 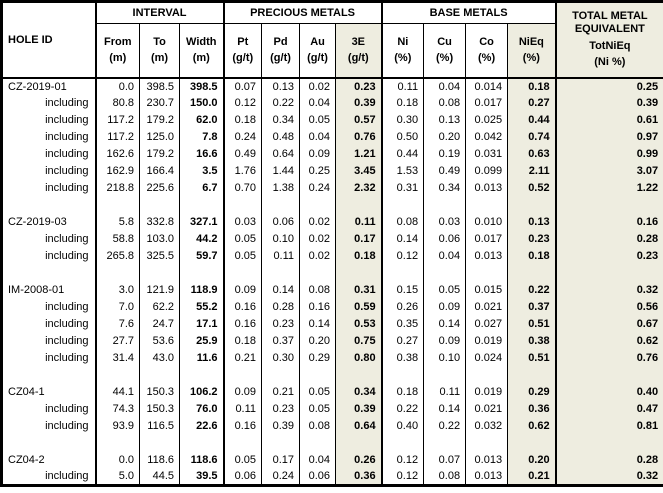 What do you see at coordinates (444, 154) in the screenshot?
I see `value-cell-cu: 0.19` at bounding box center [444, 154].